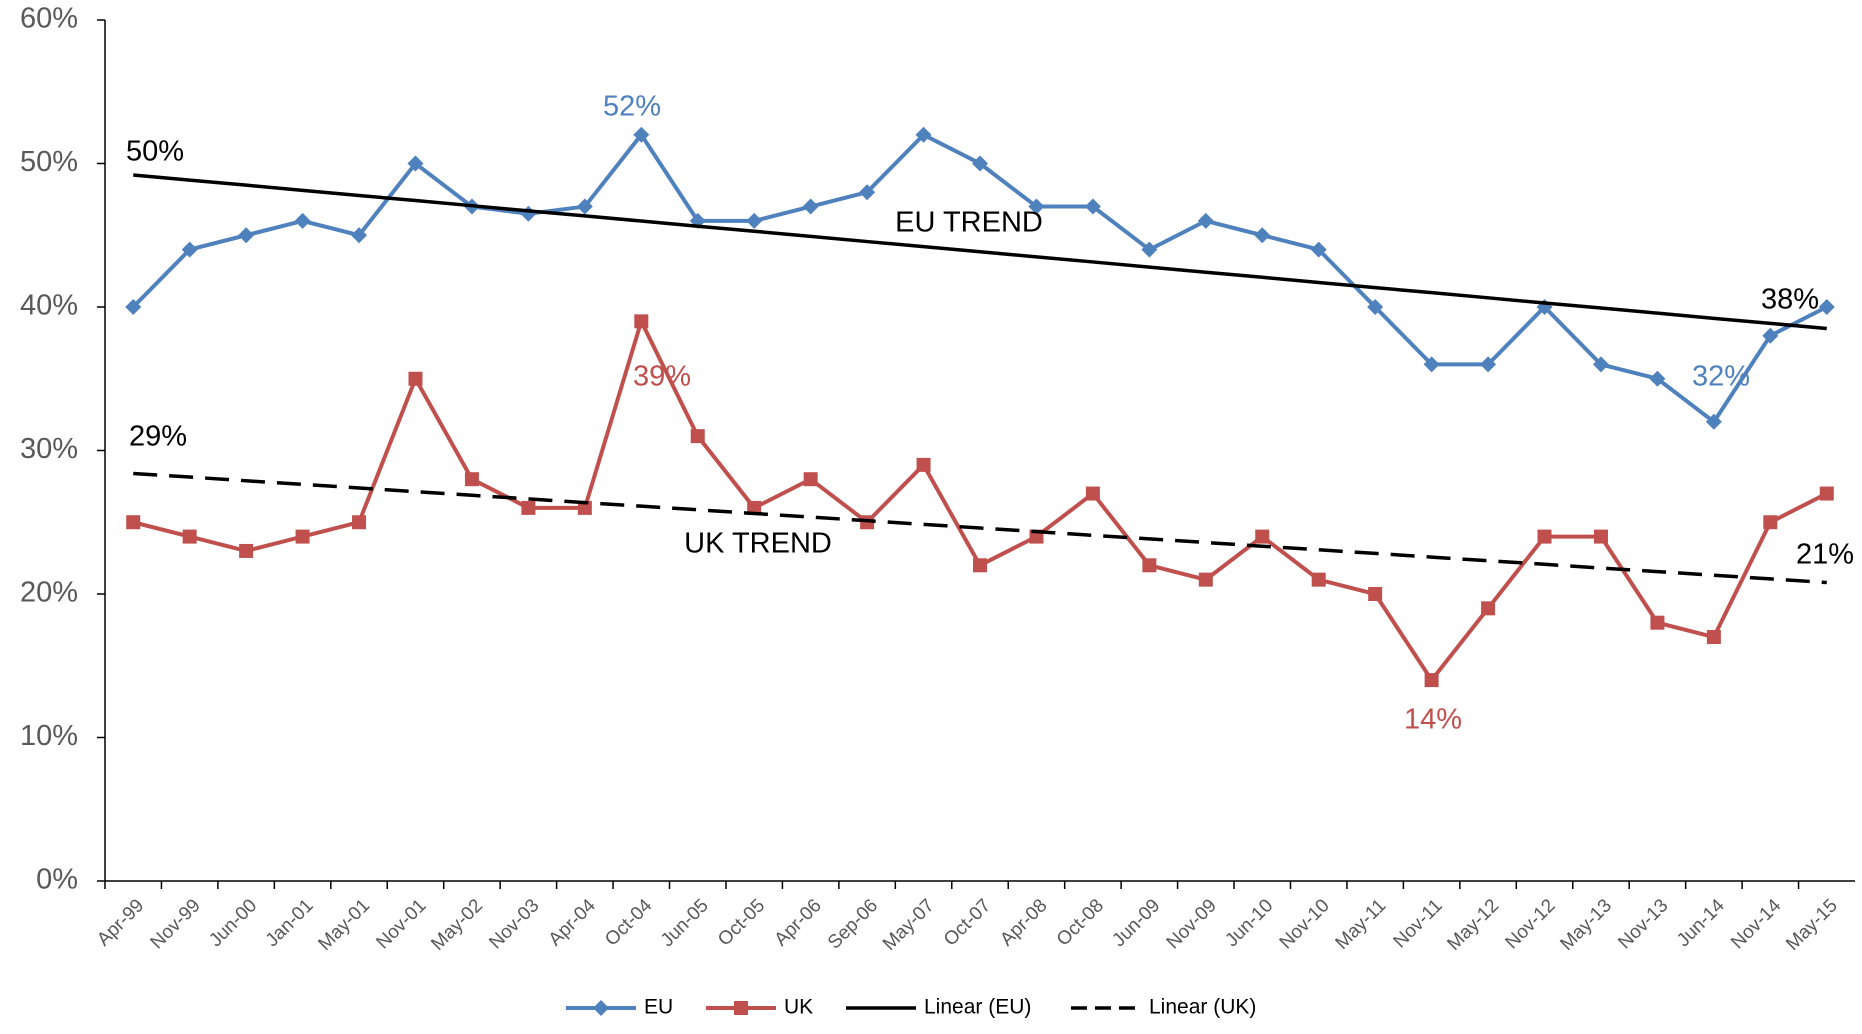  Describe the element at coordinates (1721, 377) in the screenshot. I see `annotation: 32%` at that location.